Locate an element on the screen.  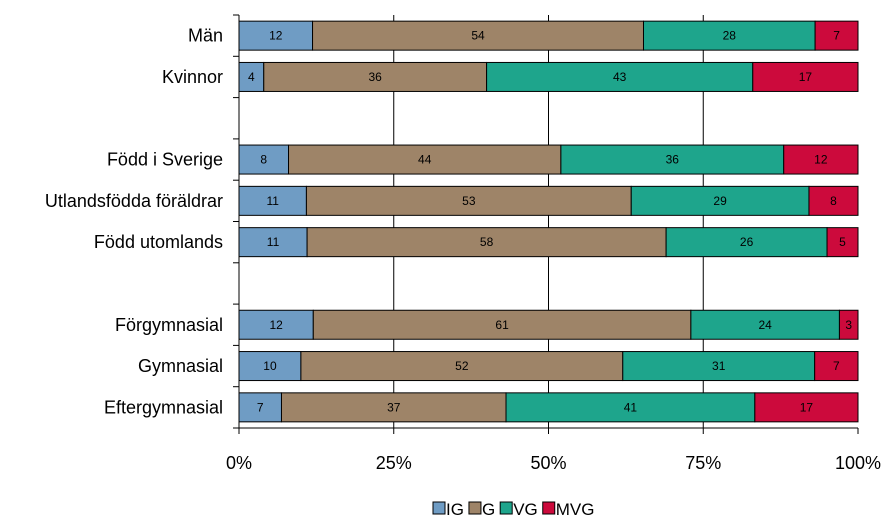
category-label: Född i Sverige is located at coordinates (165, 160).